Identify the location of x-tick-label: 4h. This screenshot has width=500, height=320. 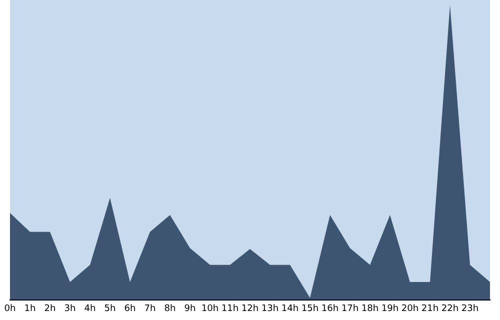
(89, 308).